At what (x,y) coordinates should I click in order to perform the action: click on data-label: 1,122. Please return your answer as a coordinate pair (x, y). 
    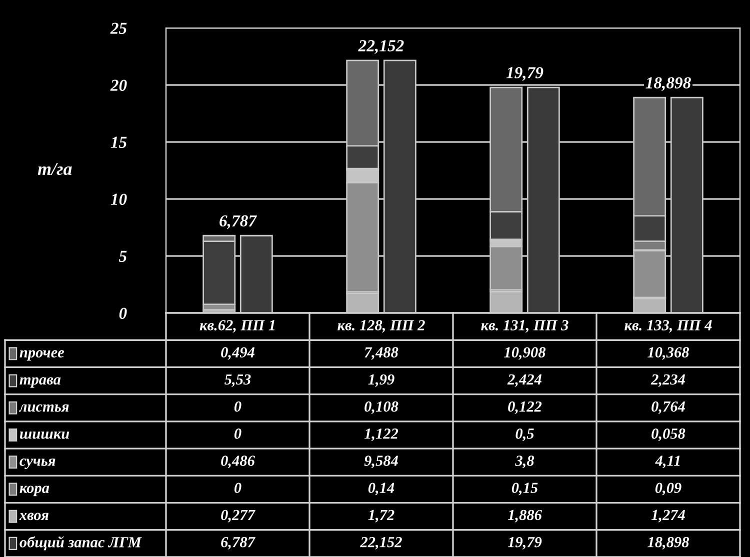
    Looking at the image, I should click on (381, 435).